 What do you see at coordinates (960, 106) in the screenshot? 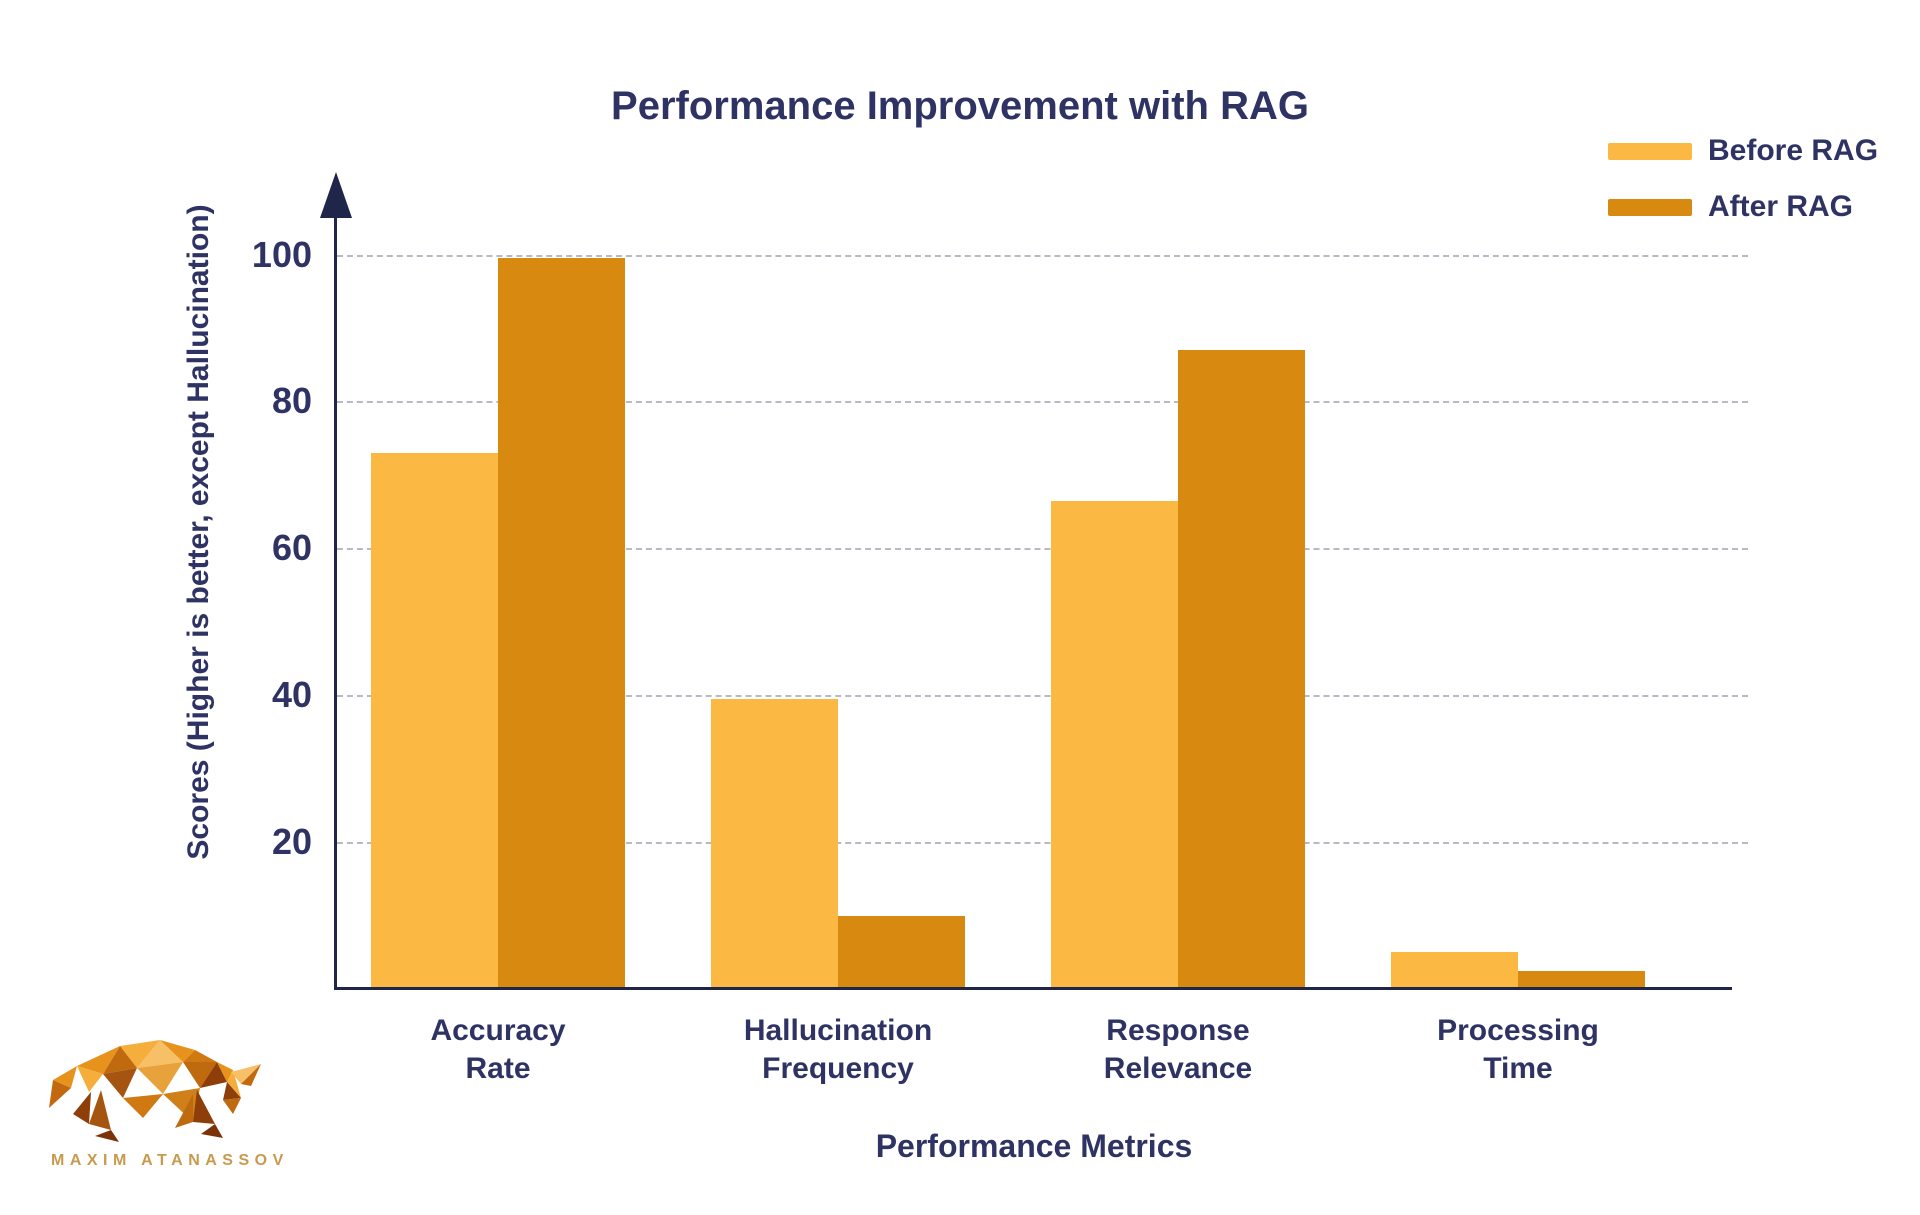
I see `chart-title: Performance Improvement with RAG` at bounding box center [960, 106].